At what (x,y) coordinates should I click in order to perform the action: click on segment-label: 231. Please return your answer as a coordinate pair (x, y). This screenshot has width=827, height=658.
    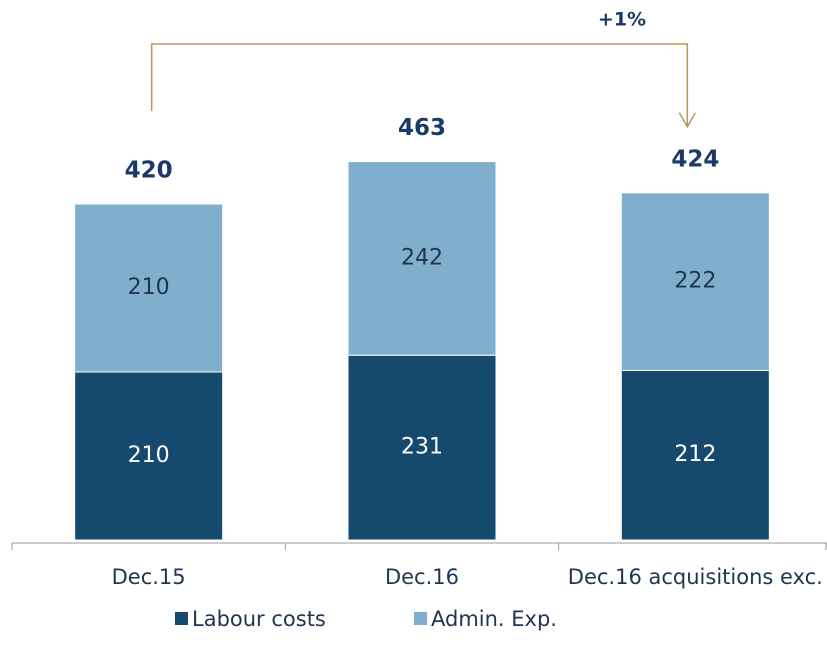
    Looking at the image, I should click on (422, 447).